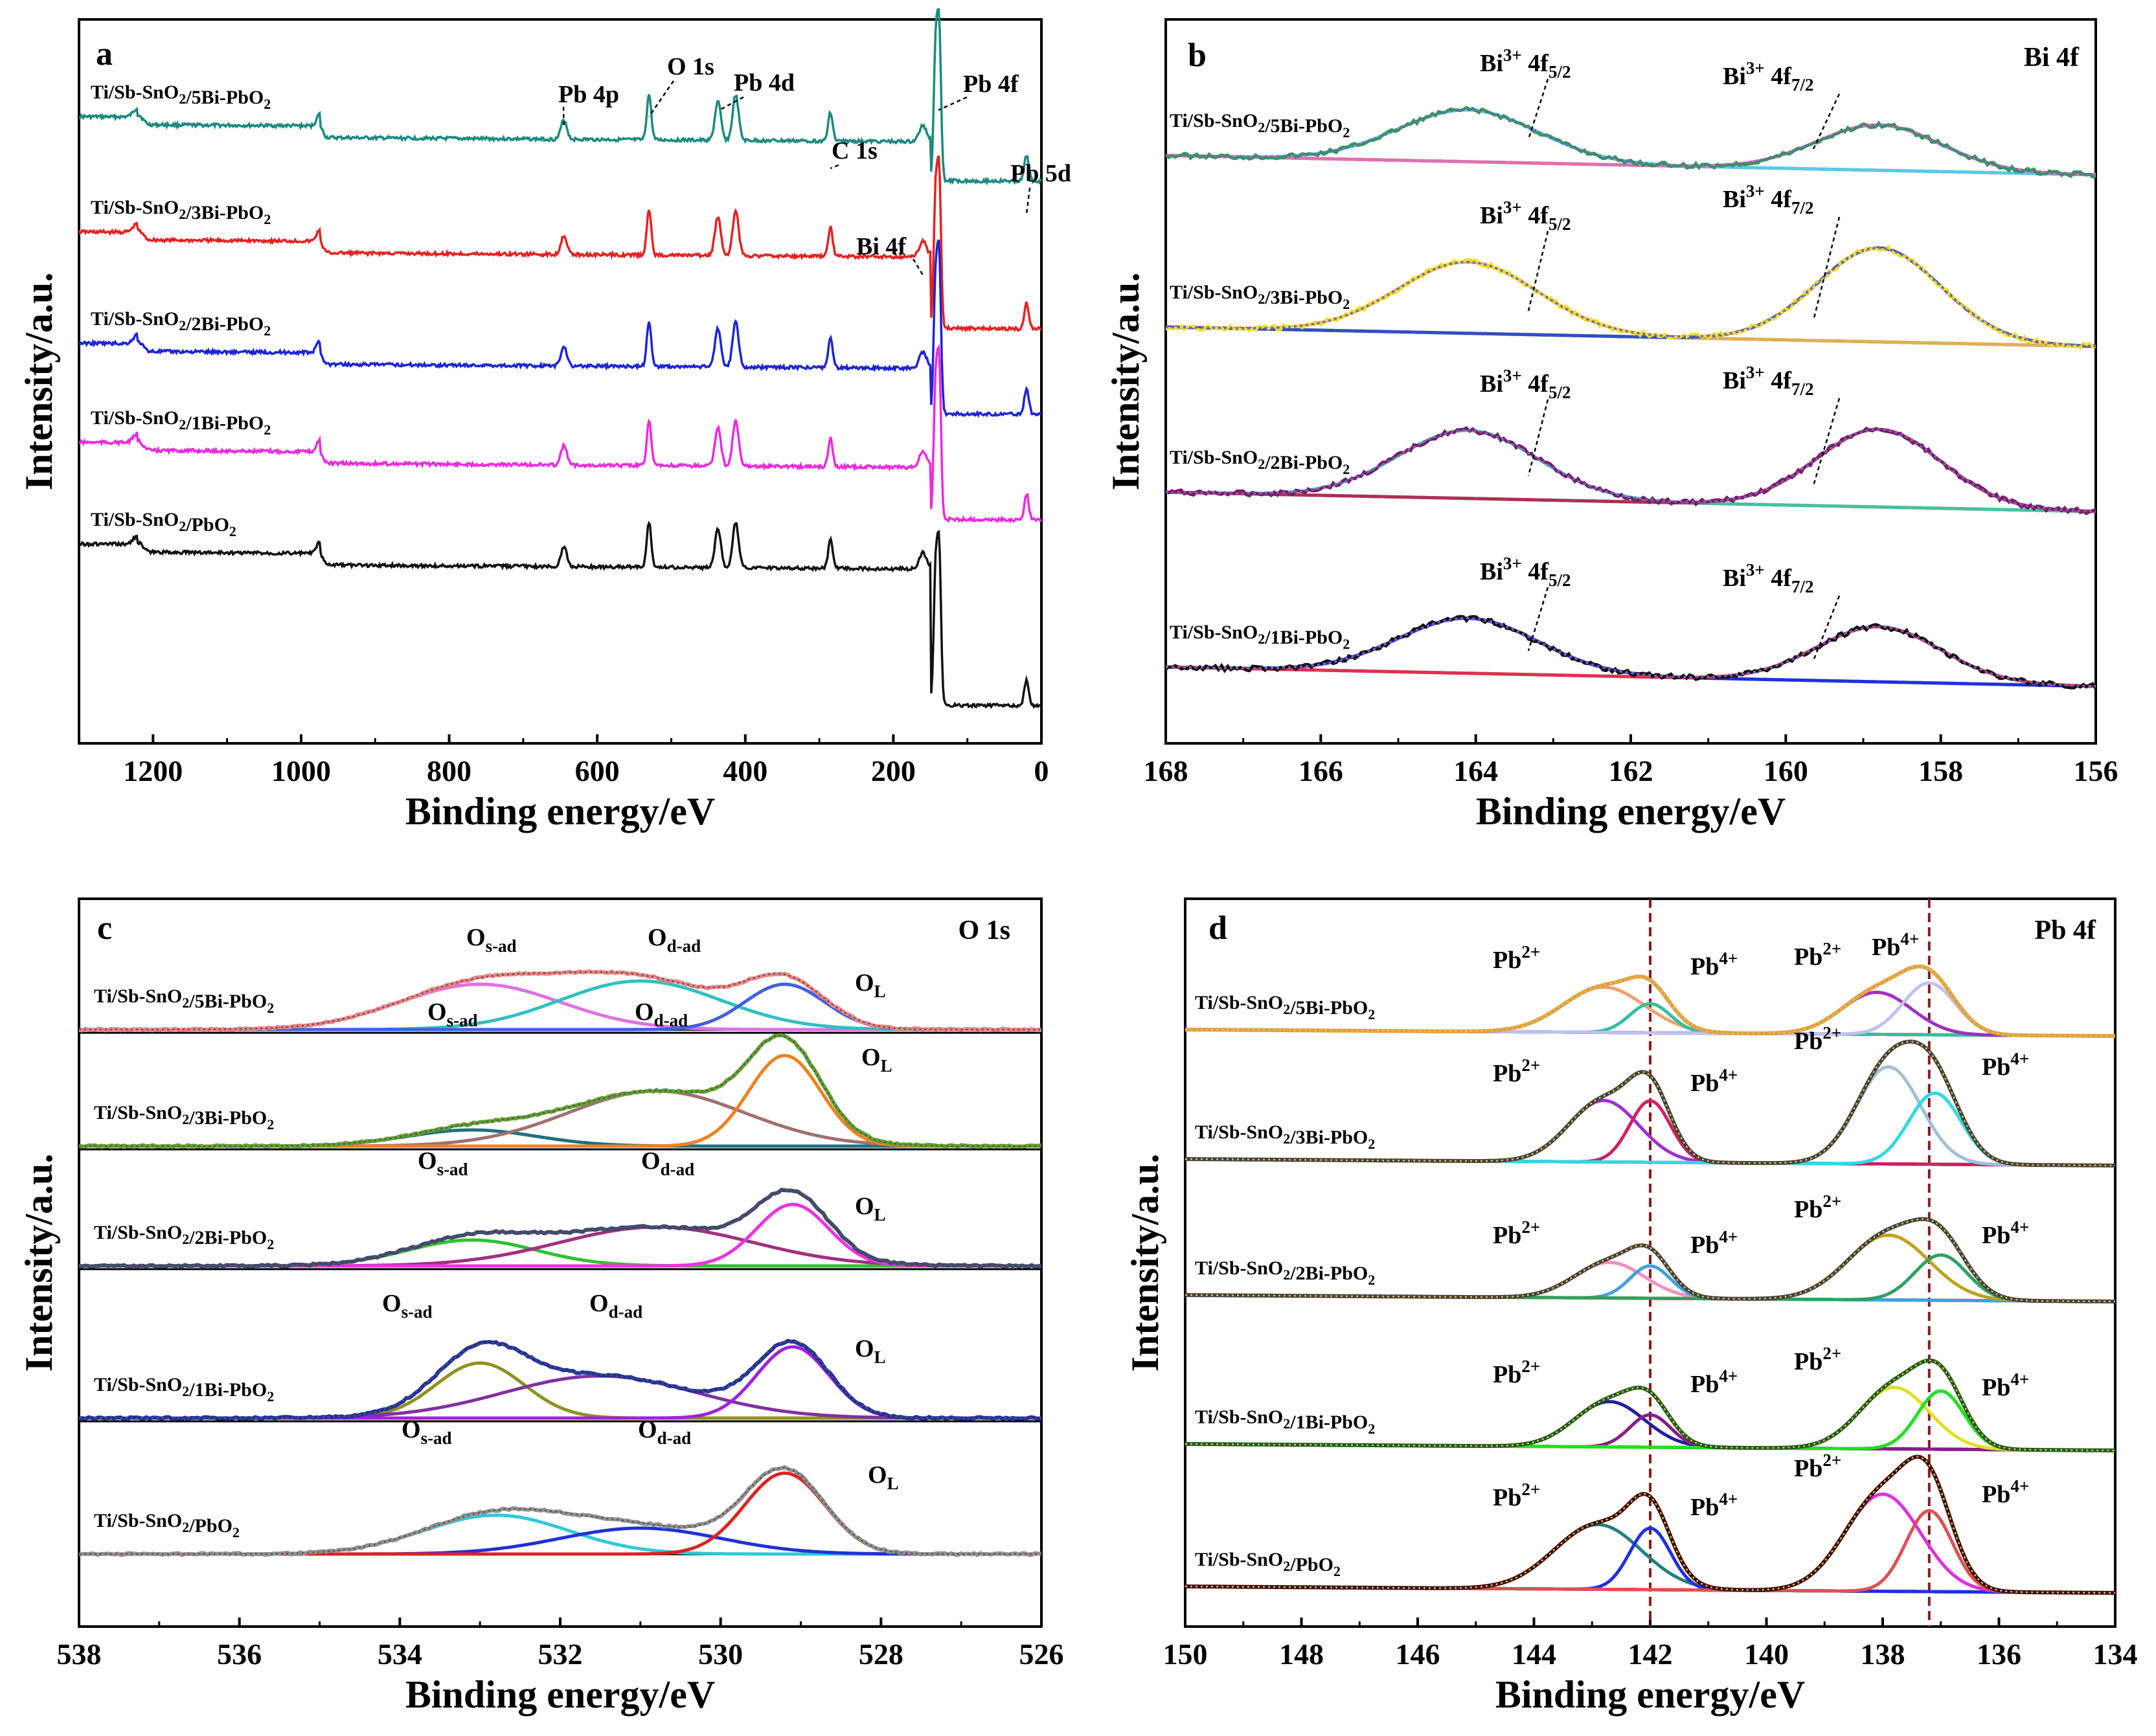 The height and width of the screenshot is (1736, 2156). Describe the element at coordinates (984, 930) in the screenshot. I see `panel-tag-o1s: O 1s` at that location.